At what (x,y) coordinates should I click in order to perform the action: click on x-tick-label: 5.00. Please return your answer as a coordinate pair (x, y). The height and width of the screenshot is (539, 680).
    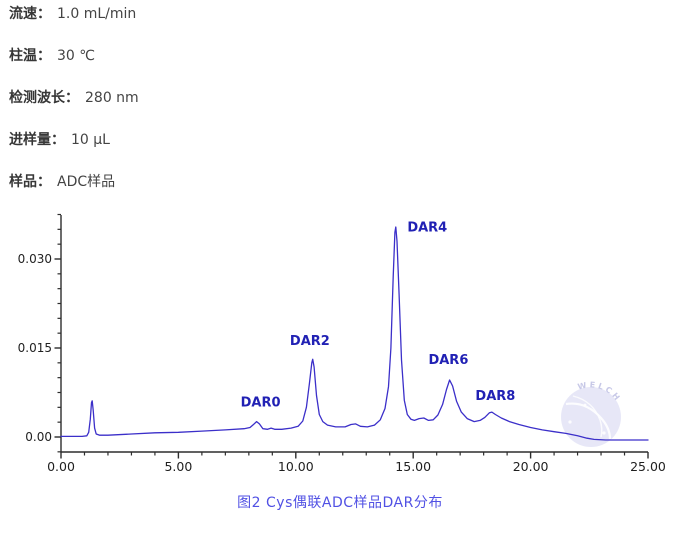
    Looking at the image, I should click on (178, 466).